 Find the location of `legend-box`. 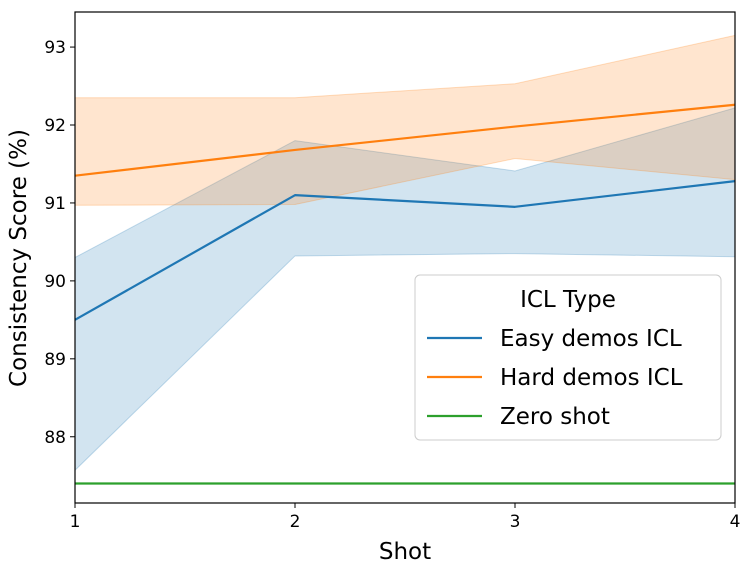

legend-box is located at coordinates (568, 357).